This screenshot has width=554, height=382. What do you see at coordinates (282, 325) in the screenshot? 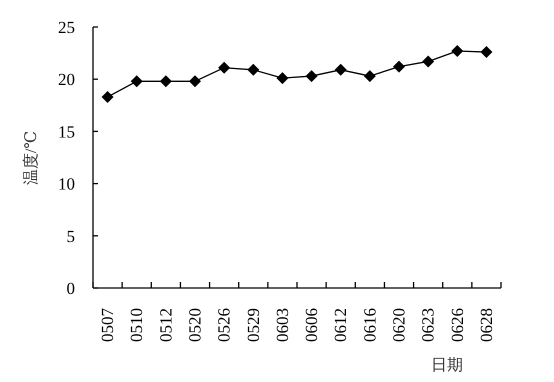
I see `x-tick-label: 0603` at bounding box center [282, 325].